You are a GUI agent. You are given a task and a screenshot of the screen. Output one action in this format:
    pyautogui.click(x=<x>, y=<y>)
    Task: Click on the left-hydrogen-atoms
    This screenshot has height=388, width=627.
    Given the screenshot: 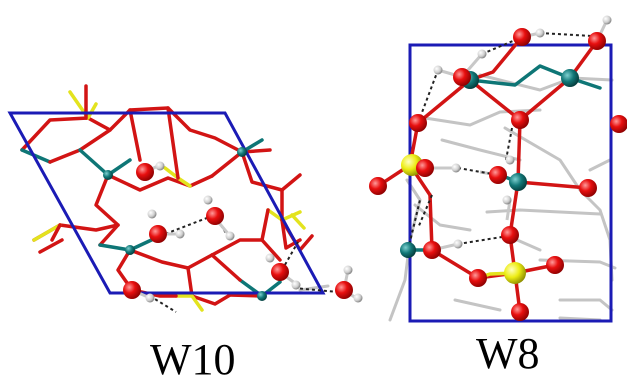 What is the action you would take?
    pyautogui.click(x=254, y=232)
    